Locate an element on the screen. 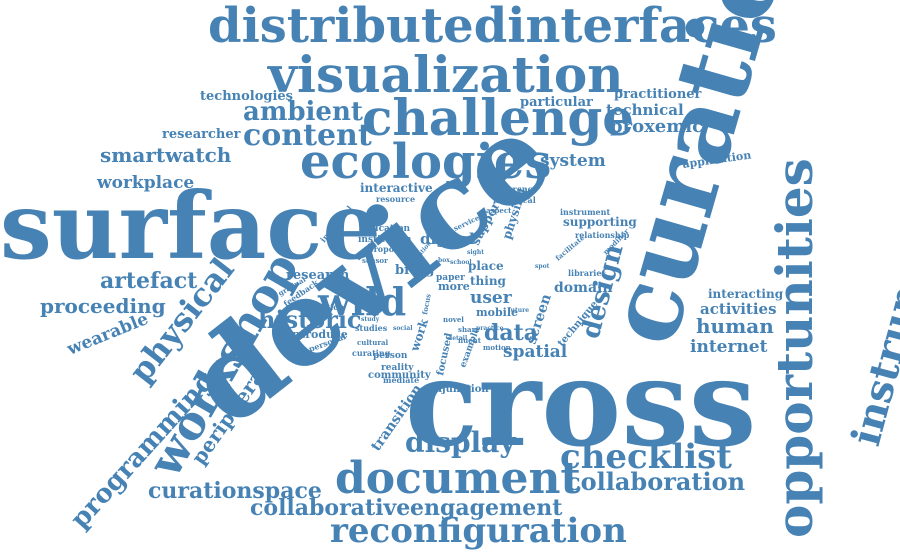  word-place: place is located at coordinates (486, 266).